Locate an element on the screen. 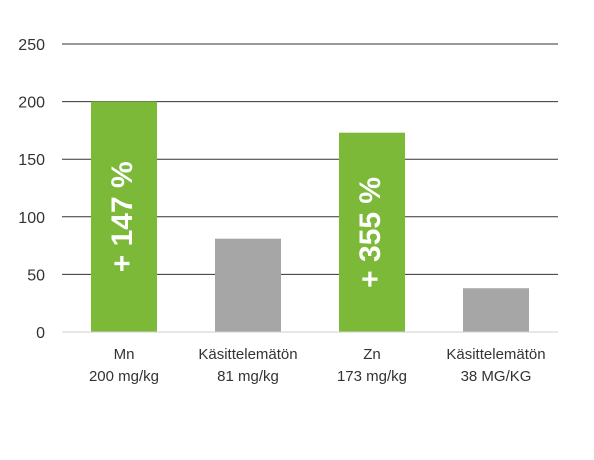 The height and width of the screenshot is (460, 594). bar-annotation: + 147 % is located at coordinates (122, 216).